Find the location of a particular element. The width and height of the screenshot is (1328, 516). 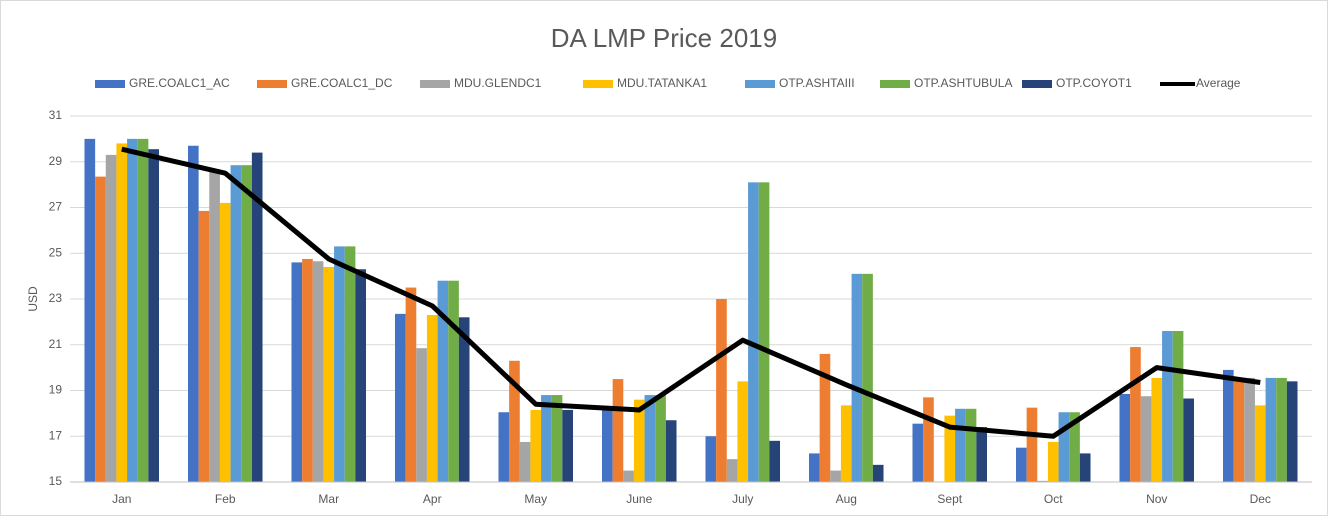

y-tick-label: 15 is located at coordinates (56, 481).